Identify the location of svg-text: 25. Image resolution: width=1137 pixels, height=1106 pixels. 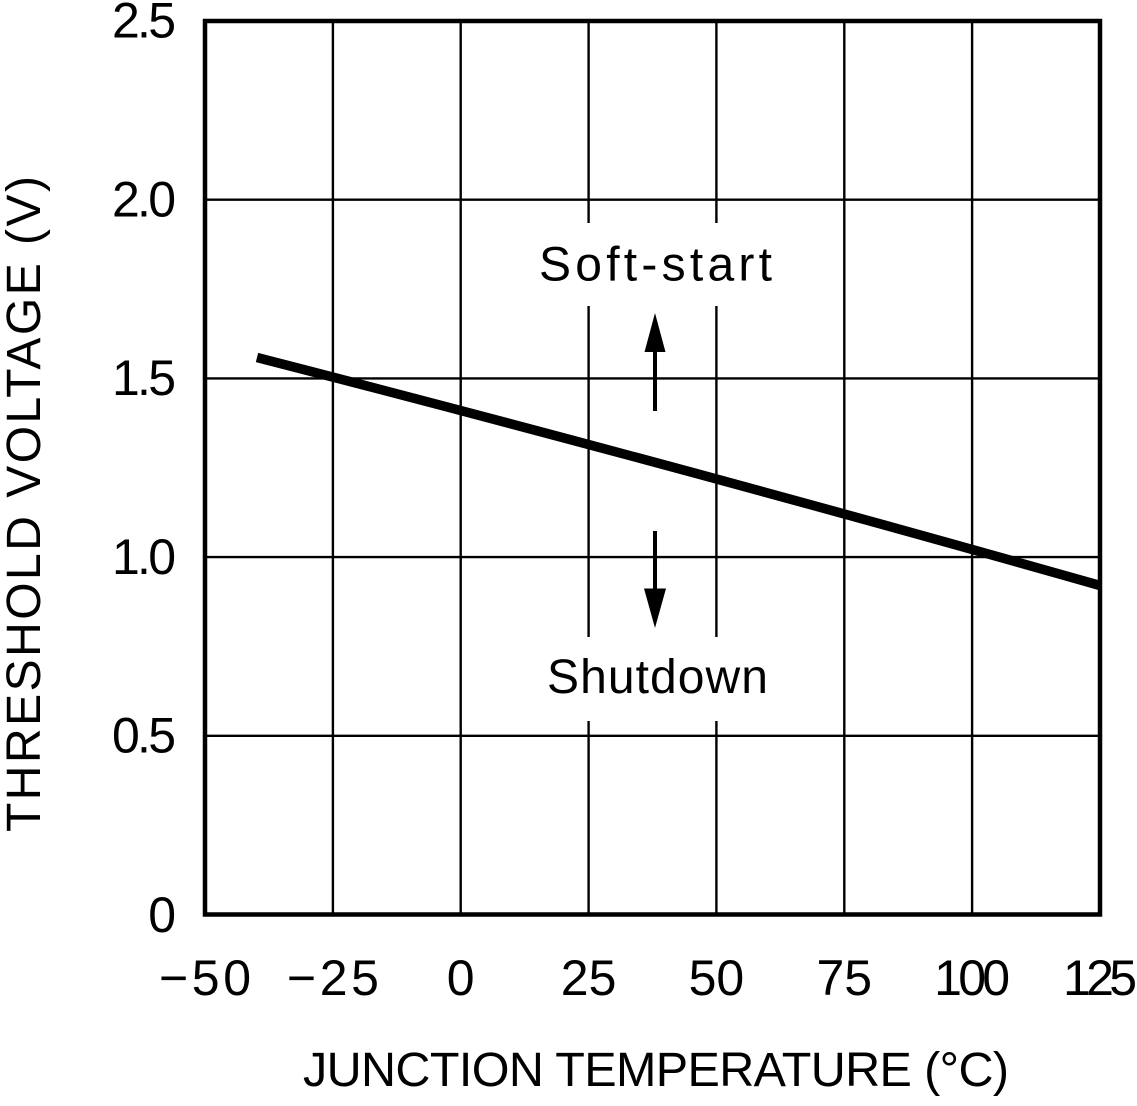
(589, 978).